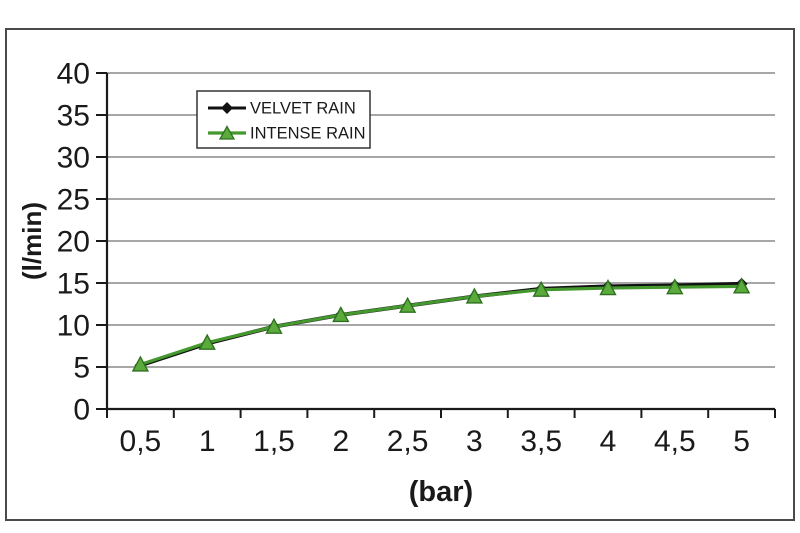  I want to click on x-tick-label: 5, so click(741, 441).